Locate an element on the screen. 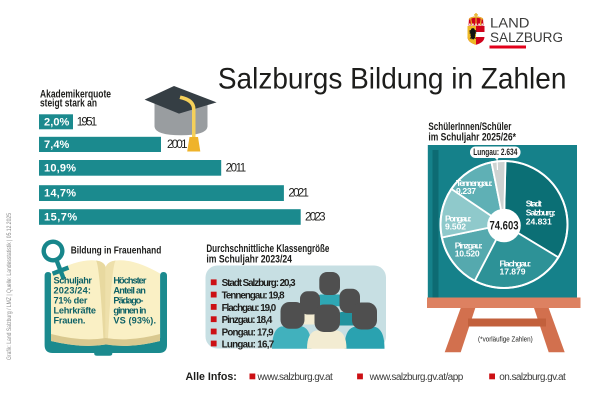  svg-text: Salzburg: is located at coordinates (541, 213).